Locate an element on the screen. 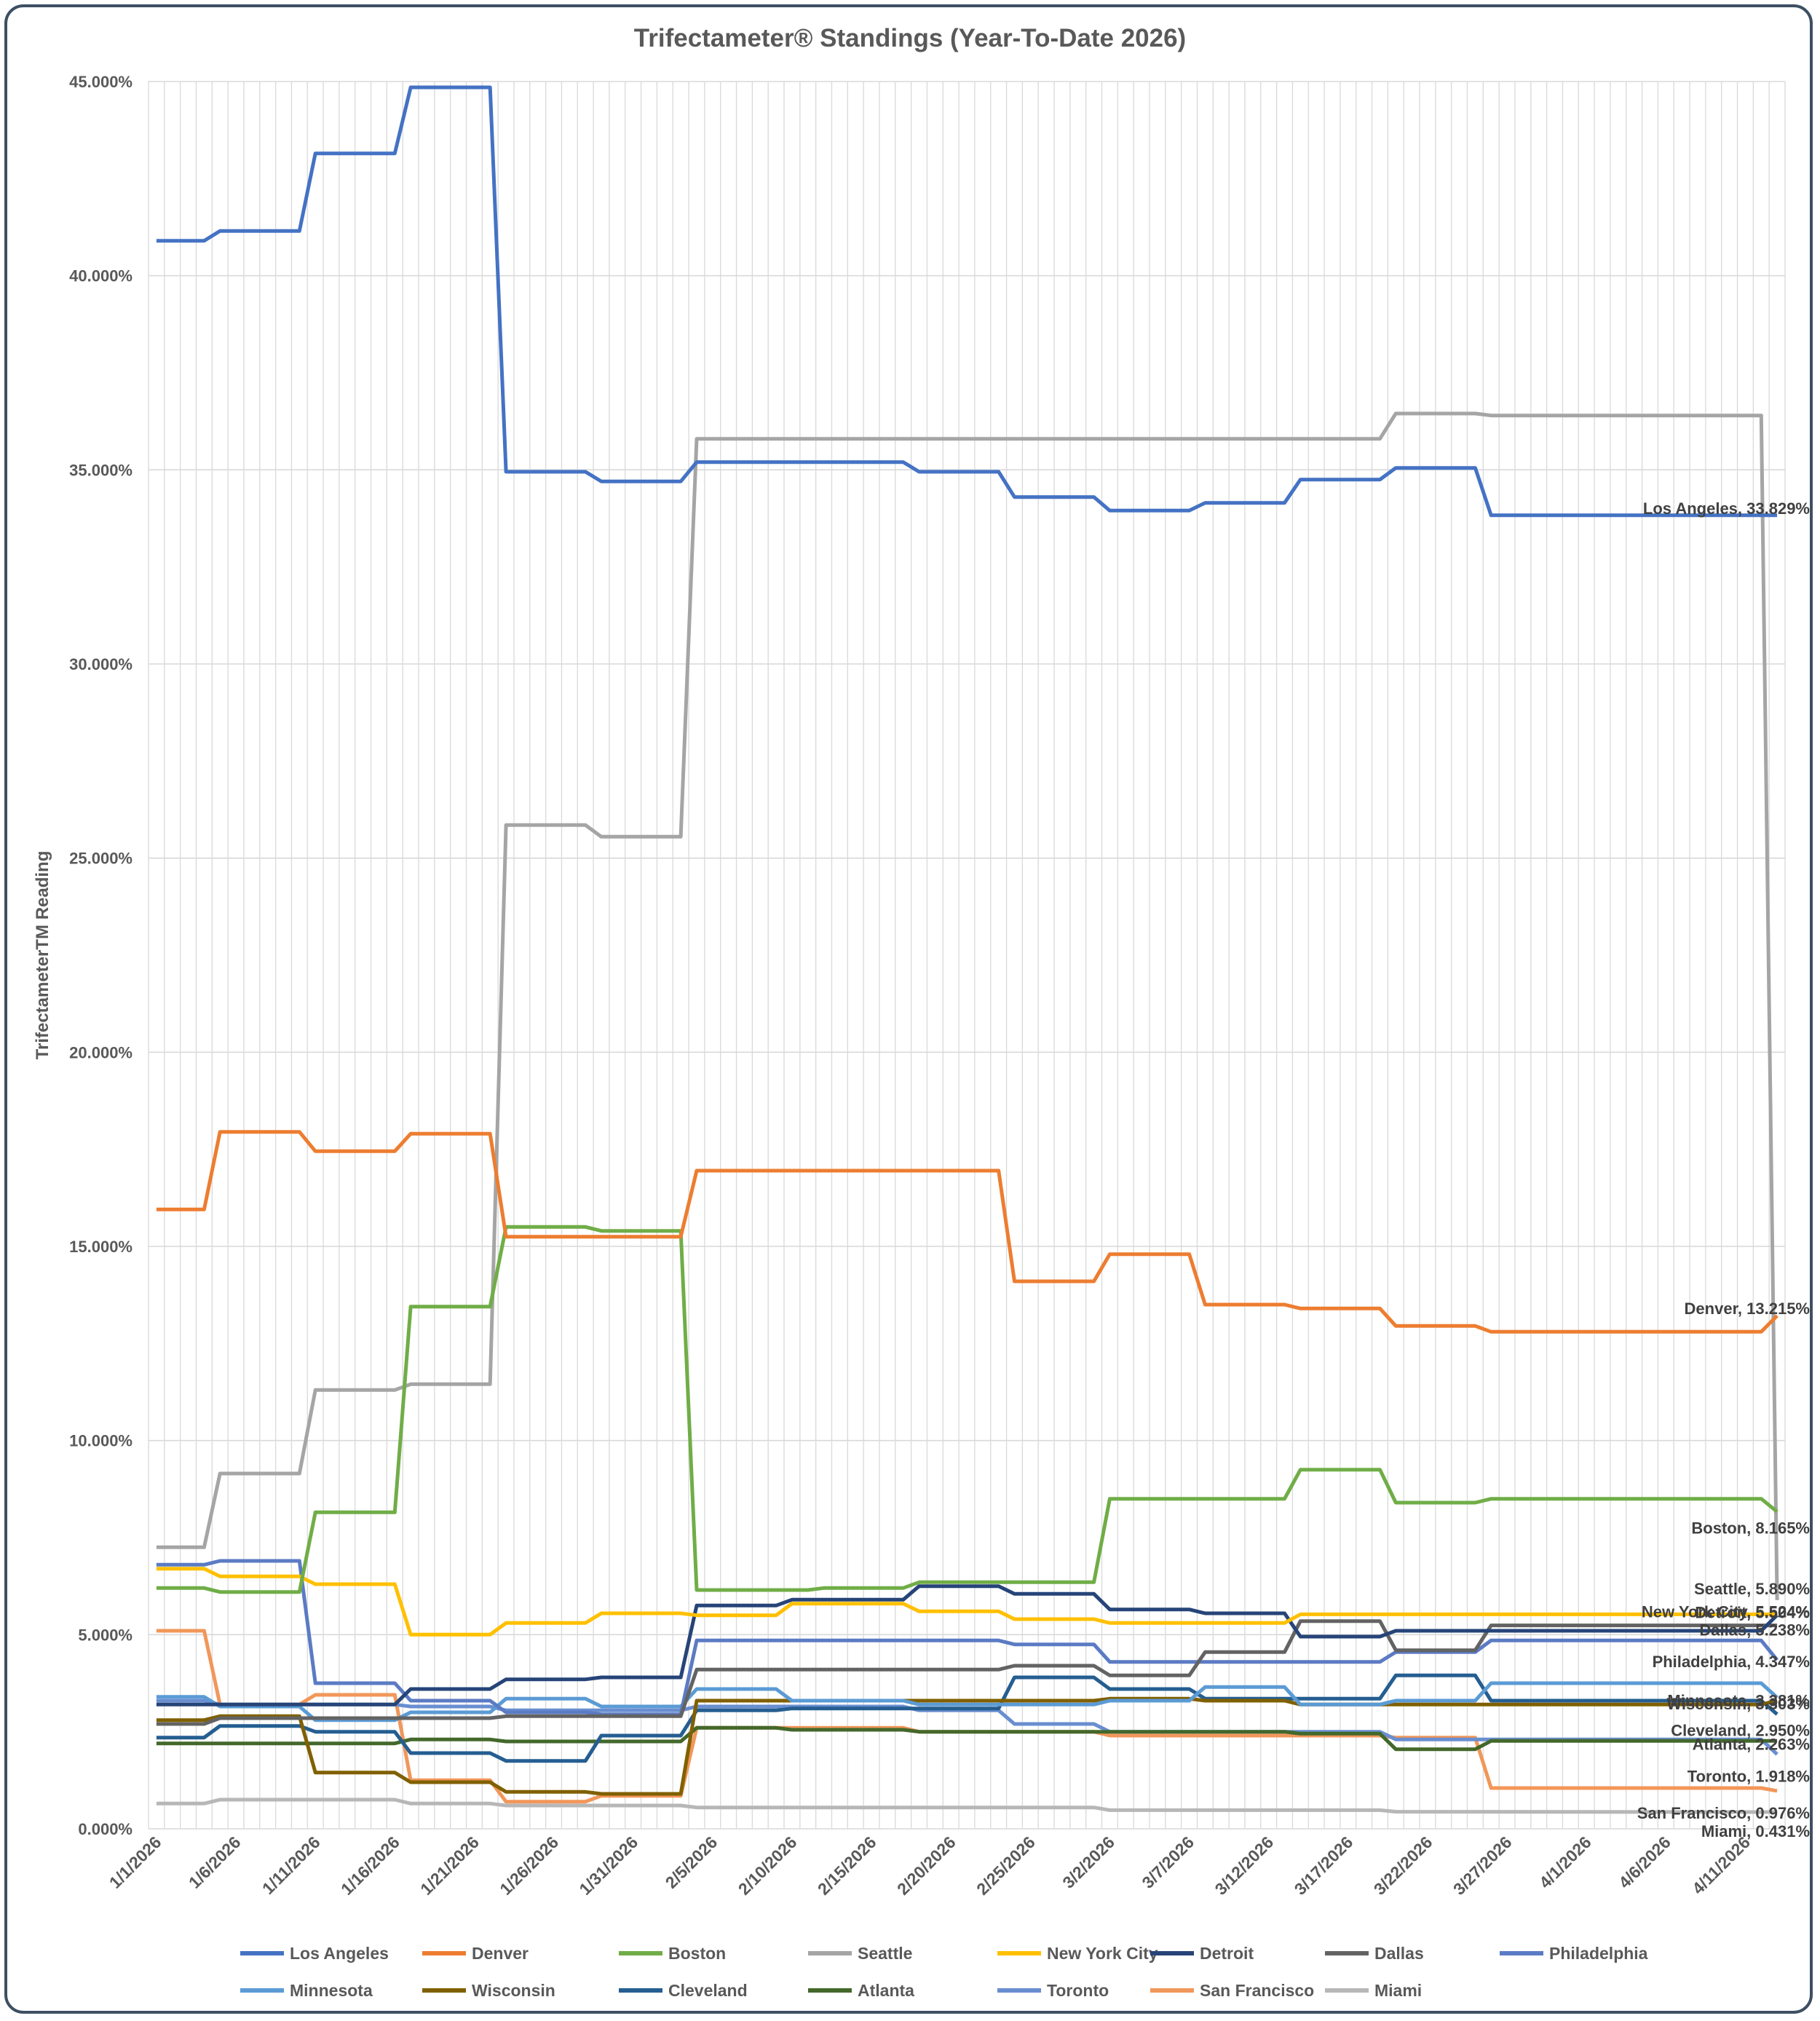 This screenshot has width=1820, height=2021. x-tick-label: 3/12/2026 is located at coordinates (1244, 1865).